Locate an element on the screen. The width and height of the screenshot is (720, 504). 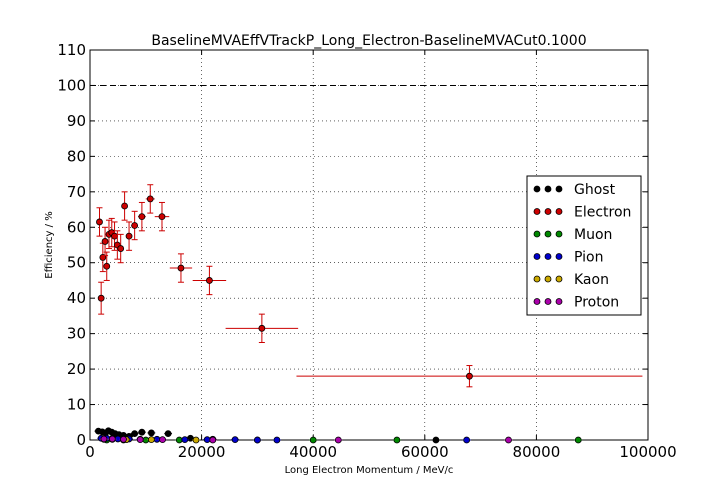
legend-item-pion: Pion is located at coordinates (568, 258).